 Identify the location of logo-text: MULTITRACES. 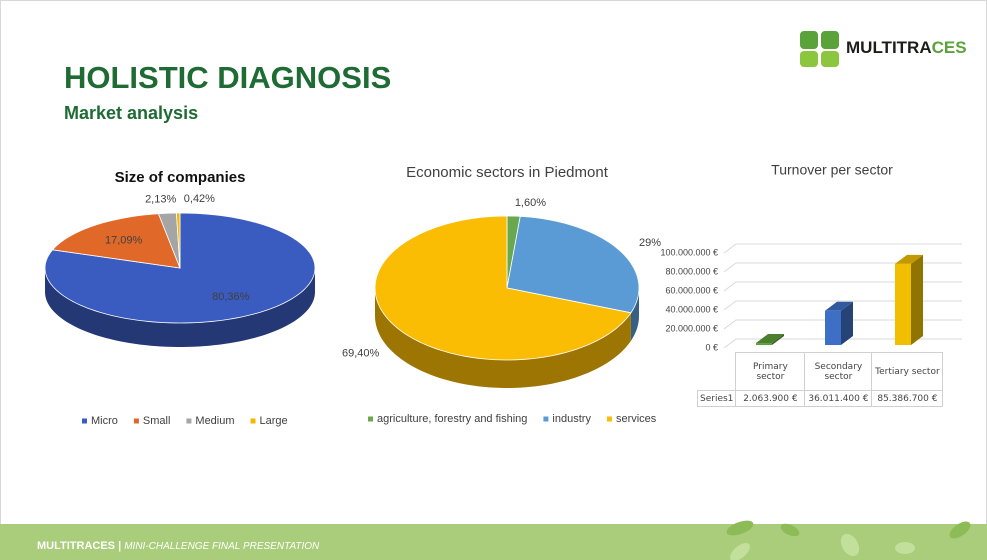
(906, 47).